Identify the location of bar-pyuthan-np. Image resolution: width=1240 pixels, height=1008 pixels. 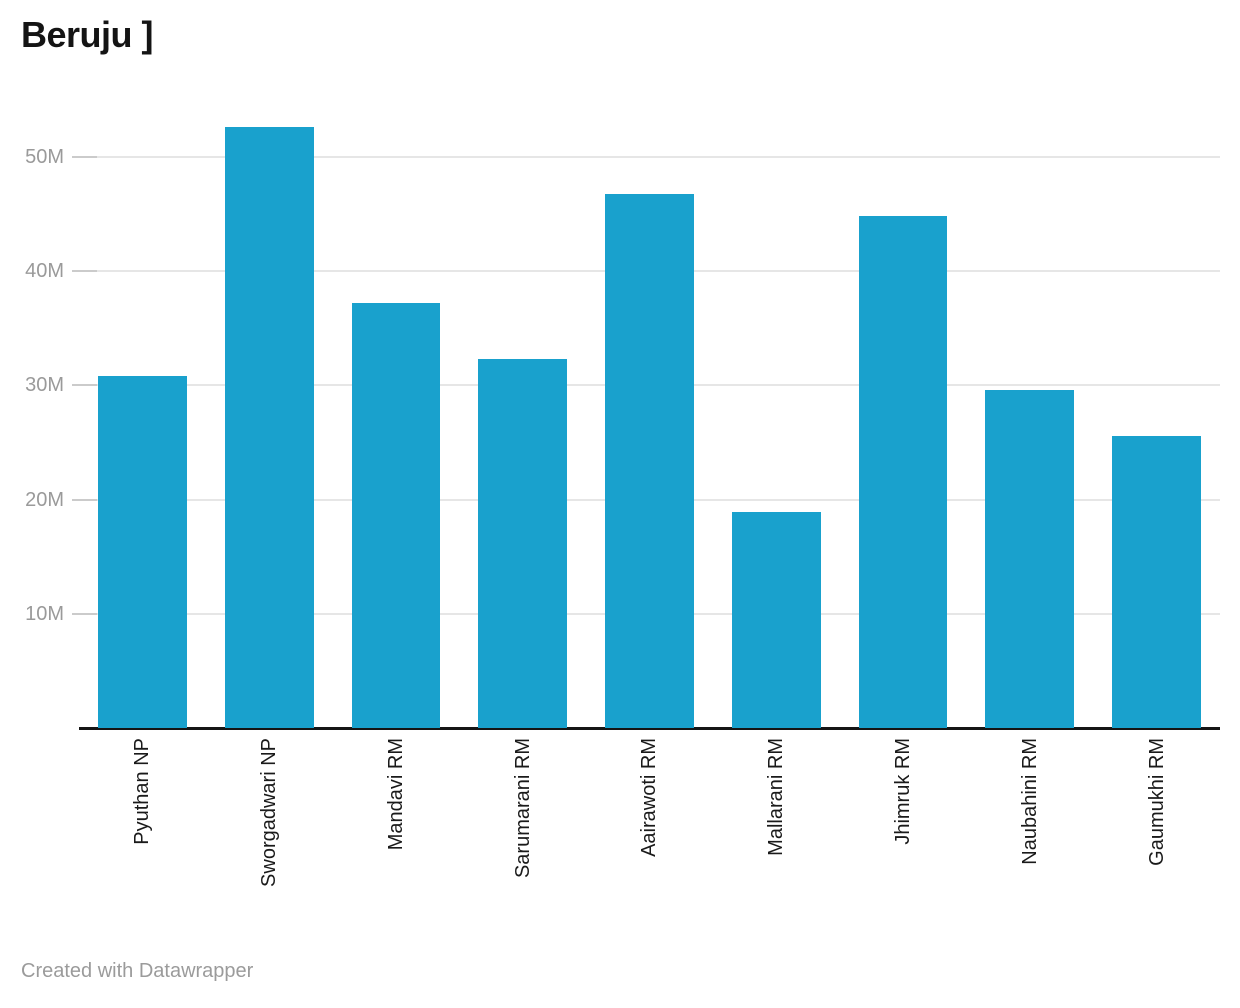
(142, 552).